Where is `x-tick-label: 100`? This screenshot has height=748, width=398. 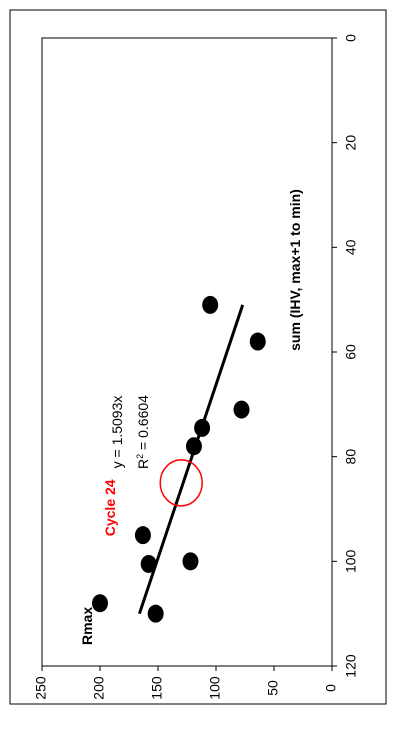
x-tick-label: 100 is located at coordinates (351, 561).